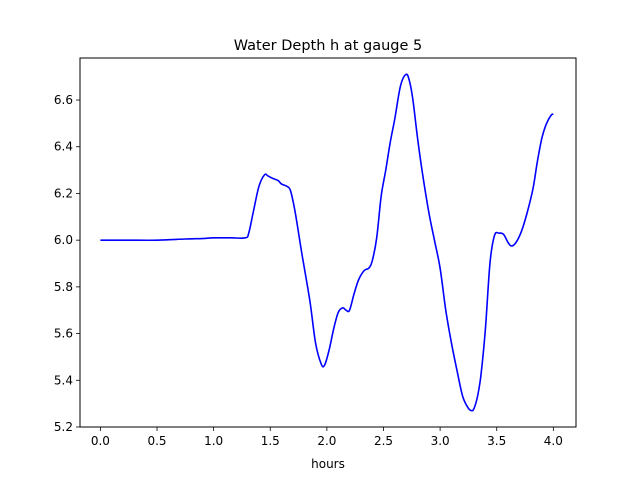  What do you see at coordinates (63, 100) in the screenshot?
I see `y-tick-label: 6.6` at bounding box center [63, 100].